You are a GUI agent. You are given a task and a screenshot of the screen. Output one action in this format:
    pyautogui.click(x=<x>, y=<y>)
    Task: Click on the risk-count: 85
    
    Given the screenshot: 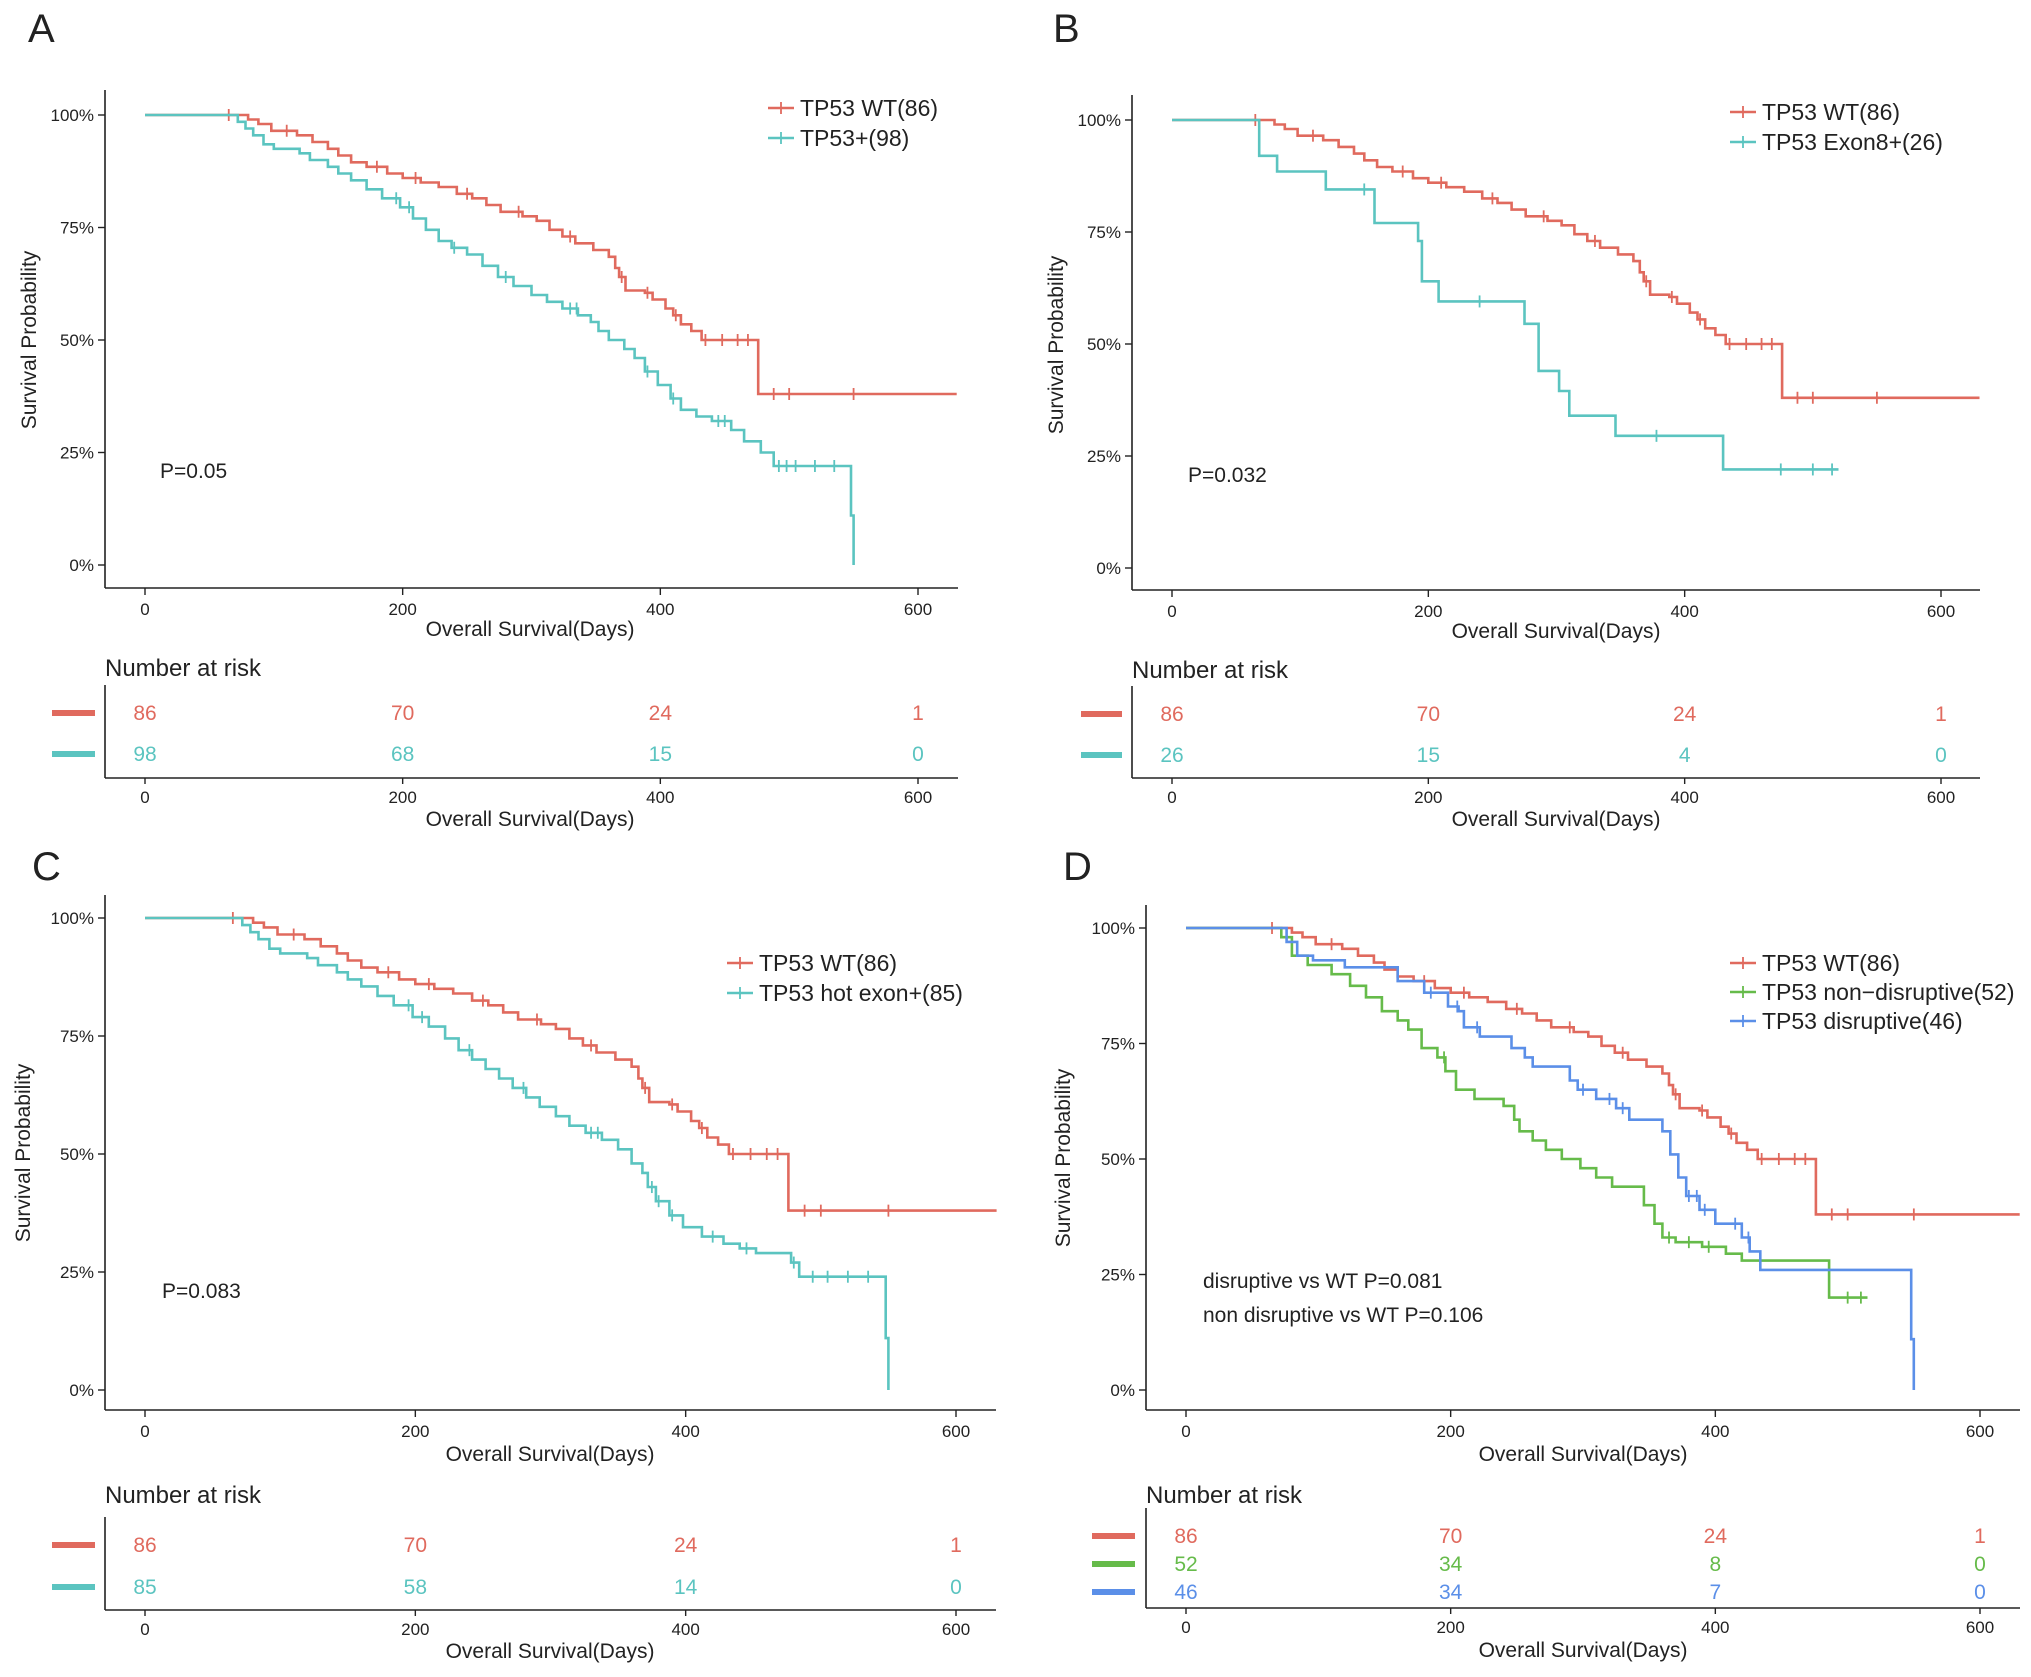 What is the action you would take?
    pyautogui.click(x=144, y=1587)
    